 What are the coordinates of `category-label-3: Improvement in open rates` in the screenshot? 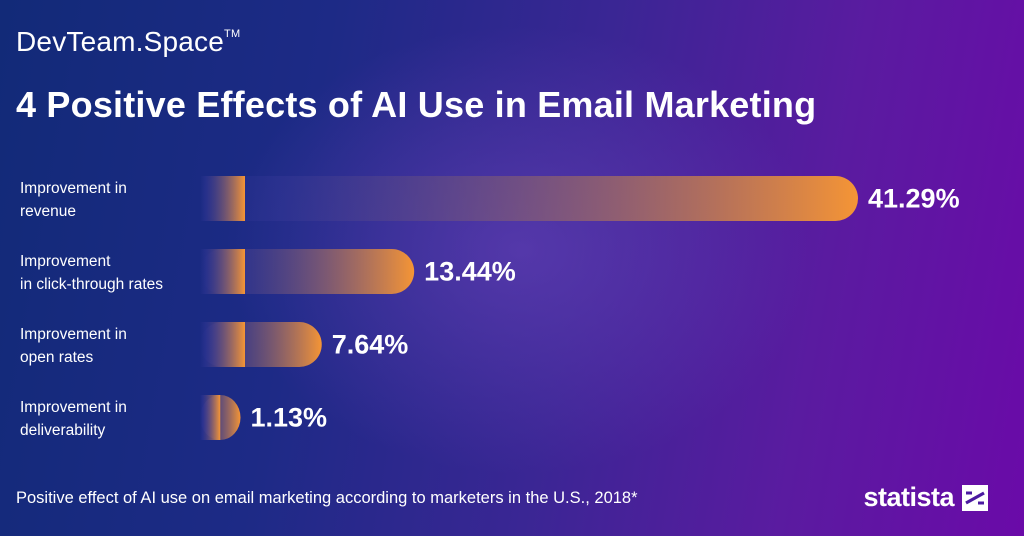 It's located at (73, 346).